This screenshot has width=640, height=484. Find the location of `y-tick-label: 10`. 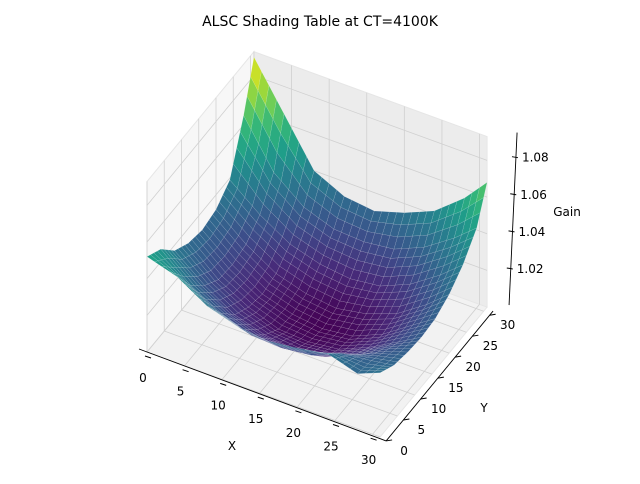

y-tick-label: 10 is located at coordinates (438, 409).